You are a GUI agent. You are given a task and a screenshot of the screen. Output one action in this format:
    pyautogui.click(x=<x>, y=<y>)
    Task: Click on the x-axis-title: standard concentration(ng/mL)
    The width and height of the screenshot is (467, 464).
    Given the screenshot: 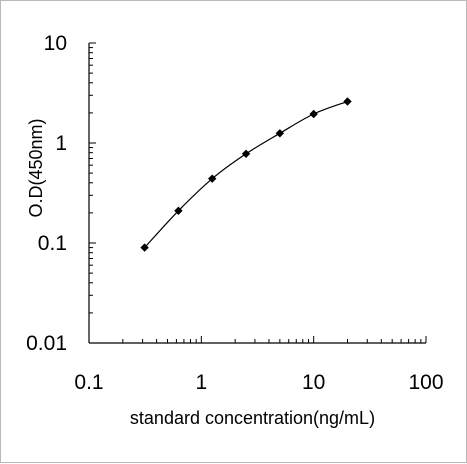 What is the action you would take?
    pyautogui.click(x=252, y=418)
    